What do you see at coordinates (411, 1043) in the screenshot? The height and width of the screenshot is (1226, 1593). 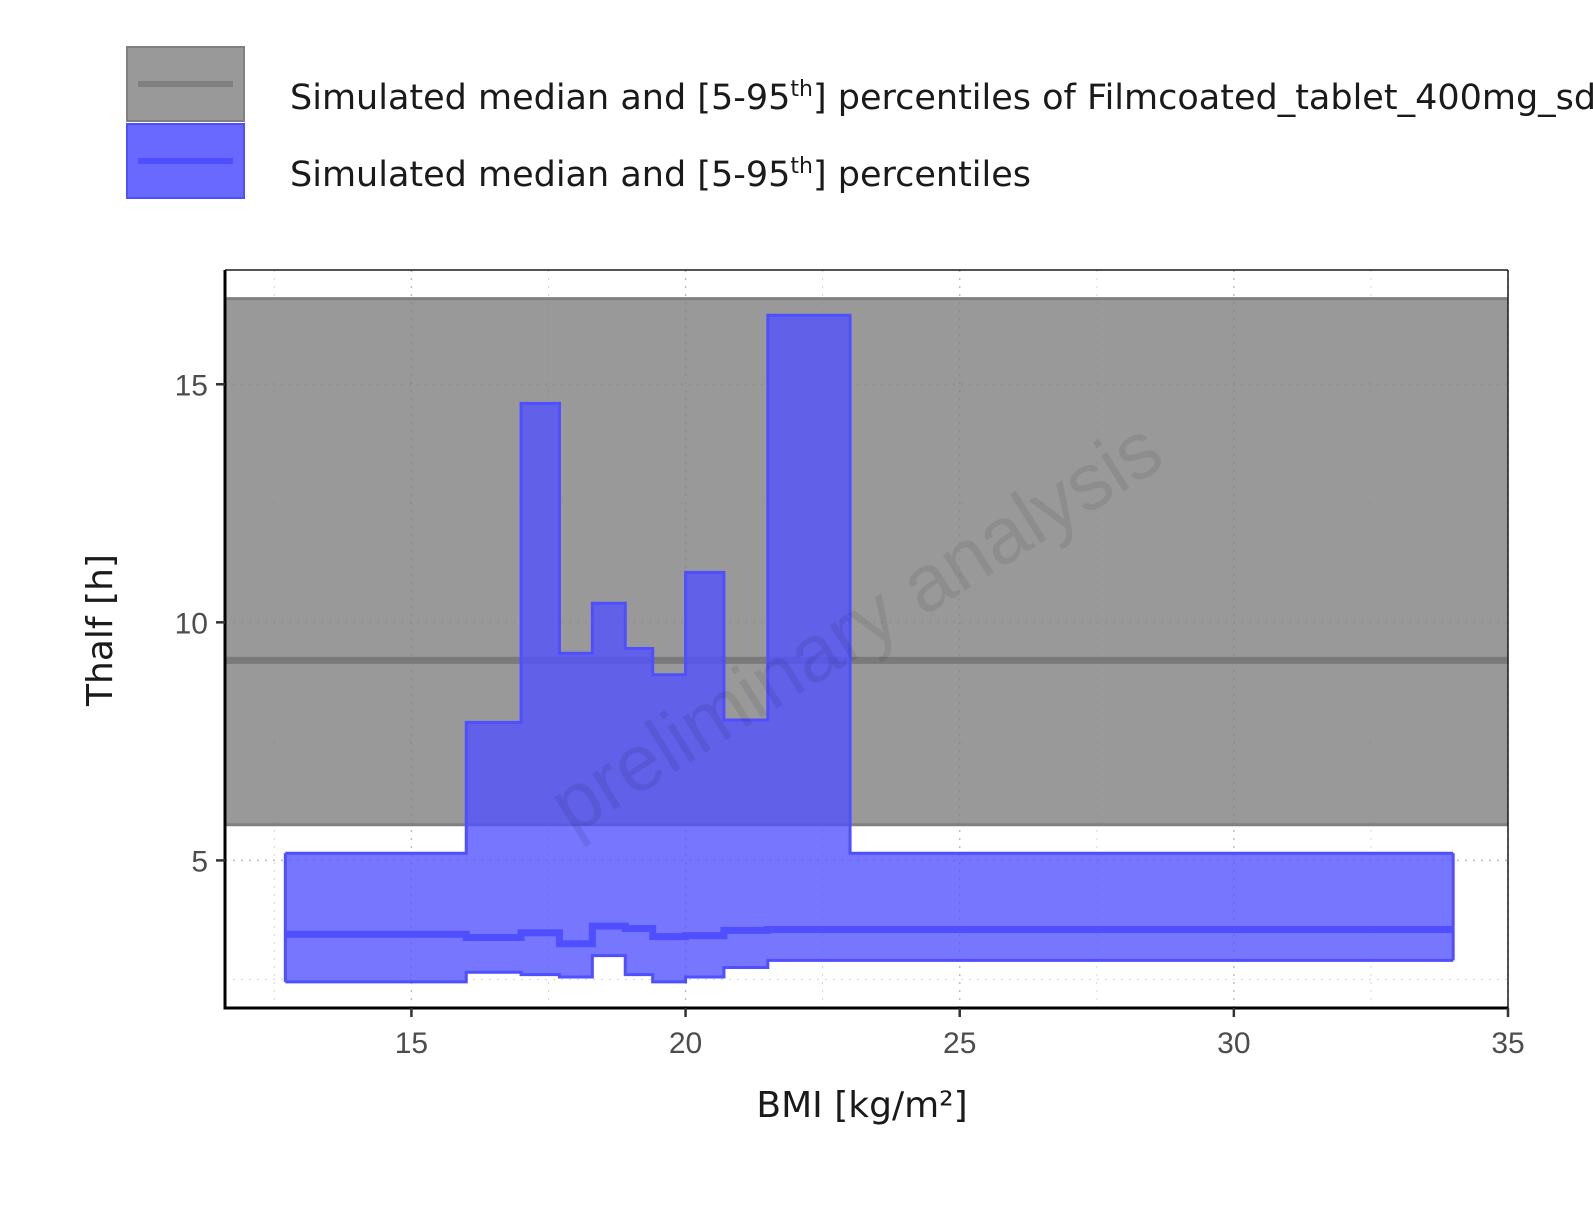 I see `x-tick-label: 15` at bounding box center [411, 1043].